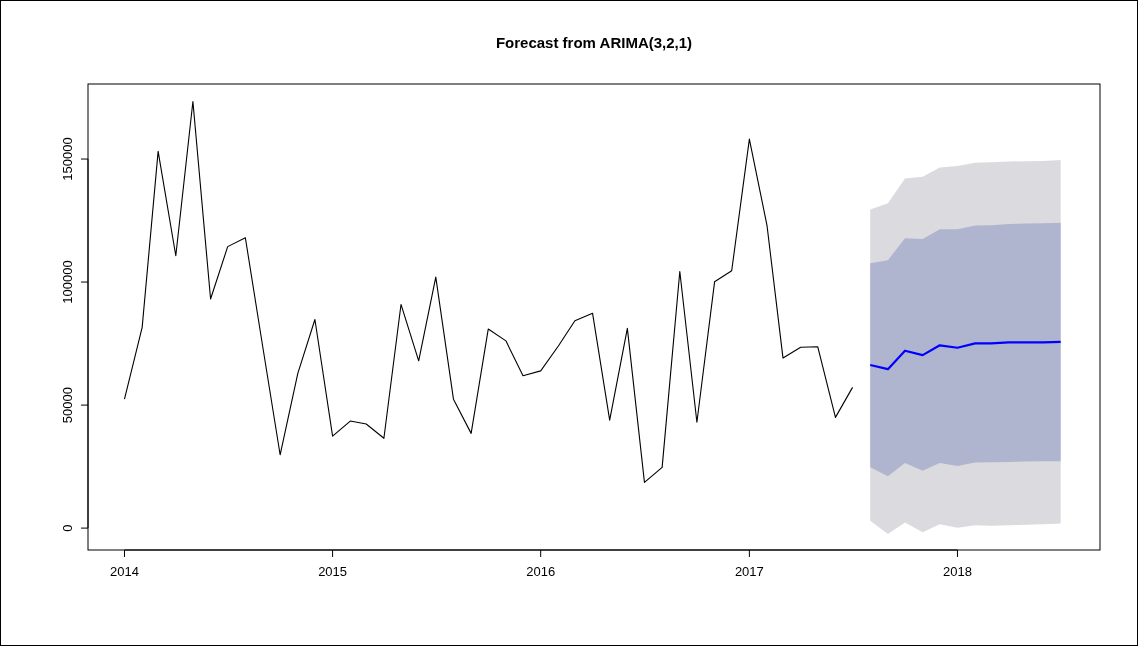 This screenshot has width=1138, height=646. Describe the element at coordinates (541, 571) in the screenshot. I see `x-tick-label: 2016` at that location.